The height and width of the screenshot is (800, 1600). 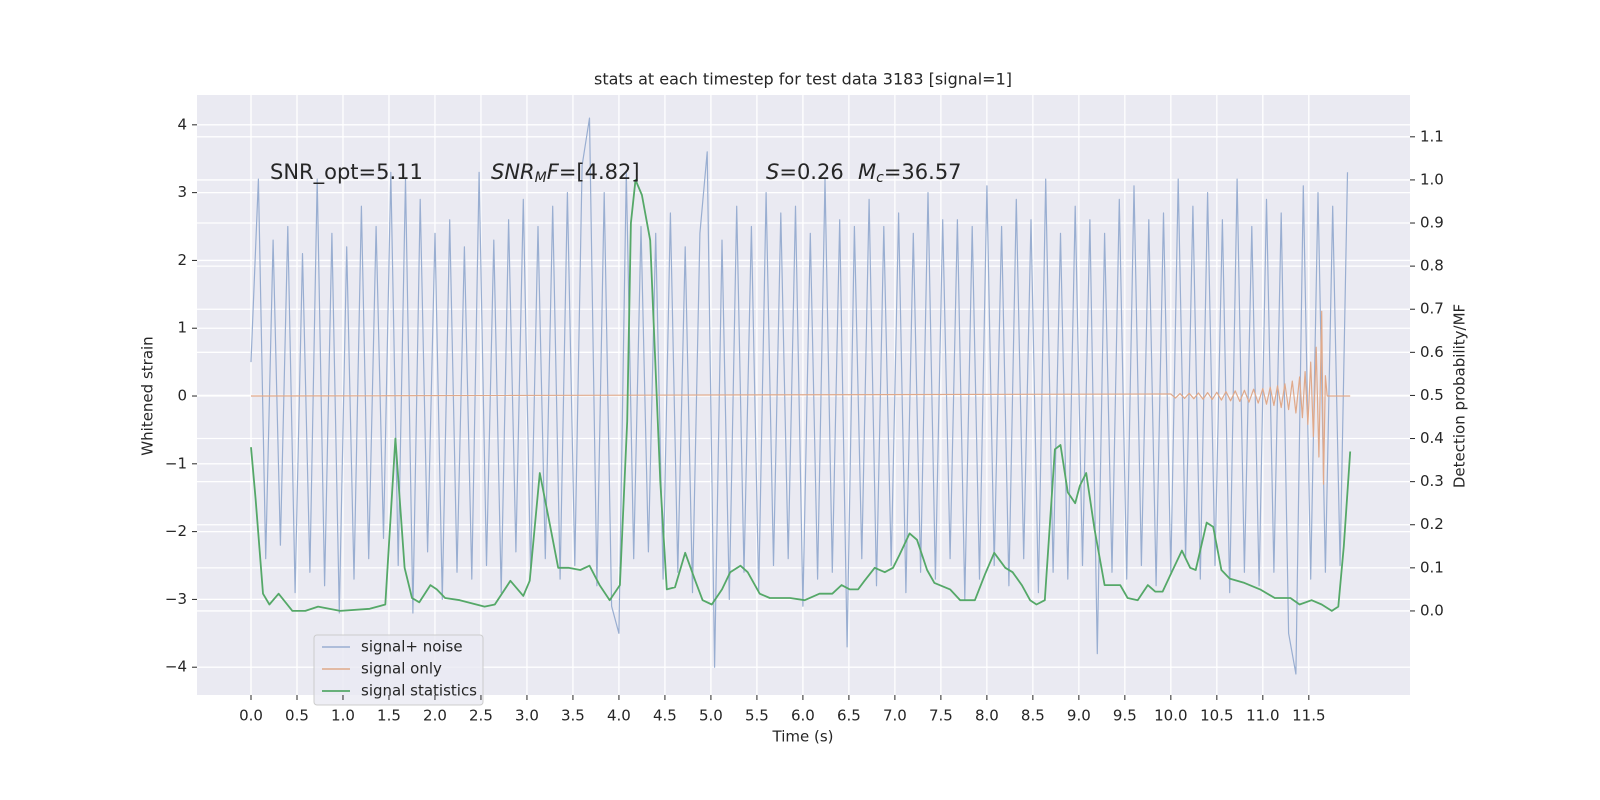 I want to click on annotation: S=0.26, so click(x=805, y=172).